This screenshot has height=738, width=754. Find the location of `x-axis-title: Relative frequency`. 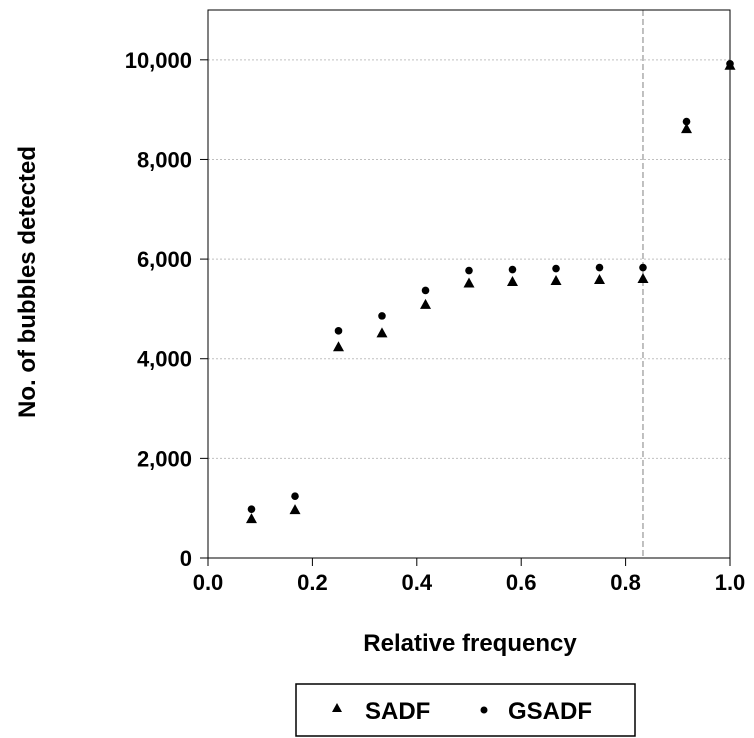

x-axis-title: Relative frequency is located at coordinates (470, 643).